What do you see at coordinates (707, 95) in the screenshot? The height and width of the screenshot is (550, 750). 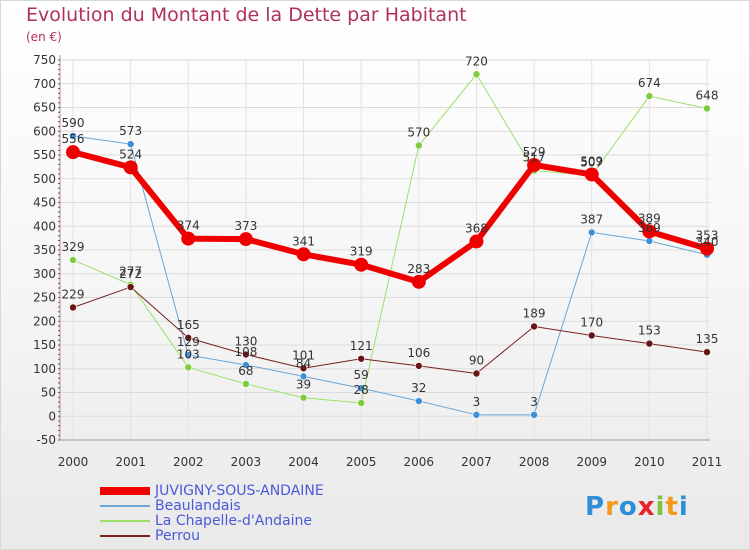 I see `data-label: 648` at bounding box center [707, 95].